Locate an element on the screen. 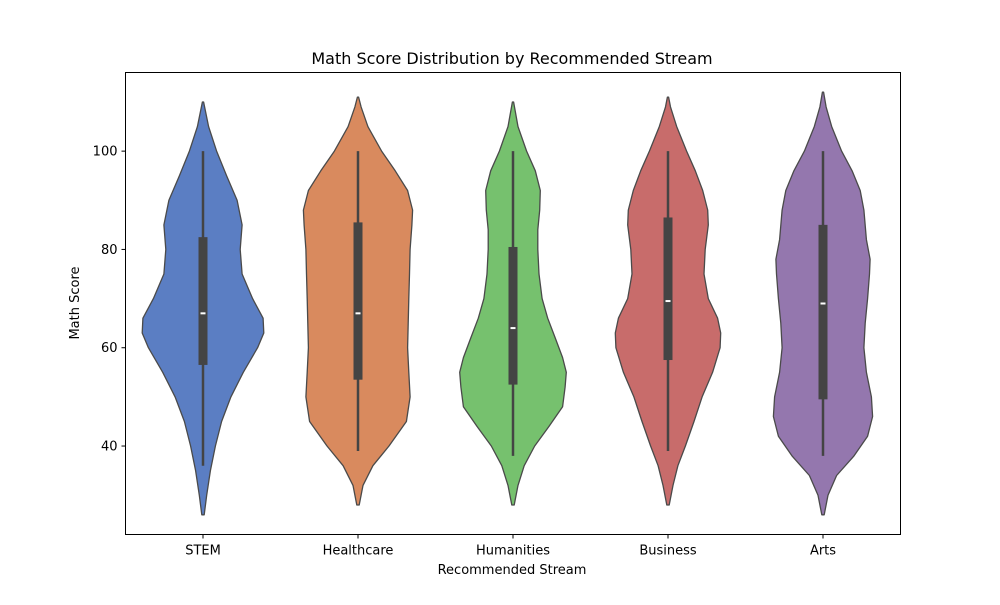 This screenshot has height=605, width=1000. iqr-box-stem is located at coordinates (203, 301).